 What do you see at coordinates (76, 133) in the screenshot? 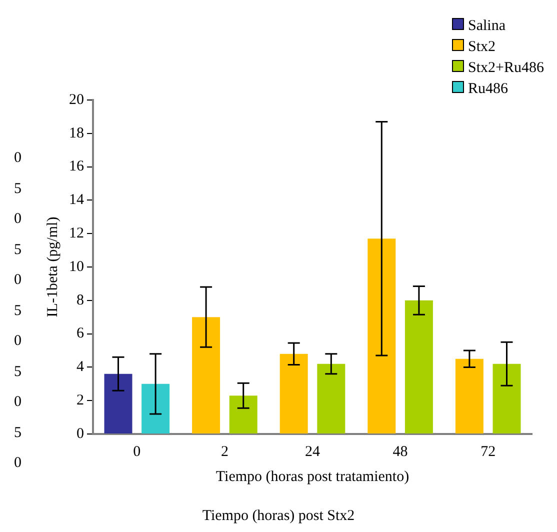
I see `y-tick-label: 18` at bounding box center [76, 133].